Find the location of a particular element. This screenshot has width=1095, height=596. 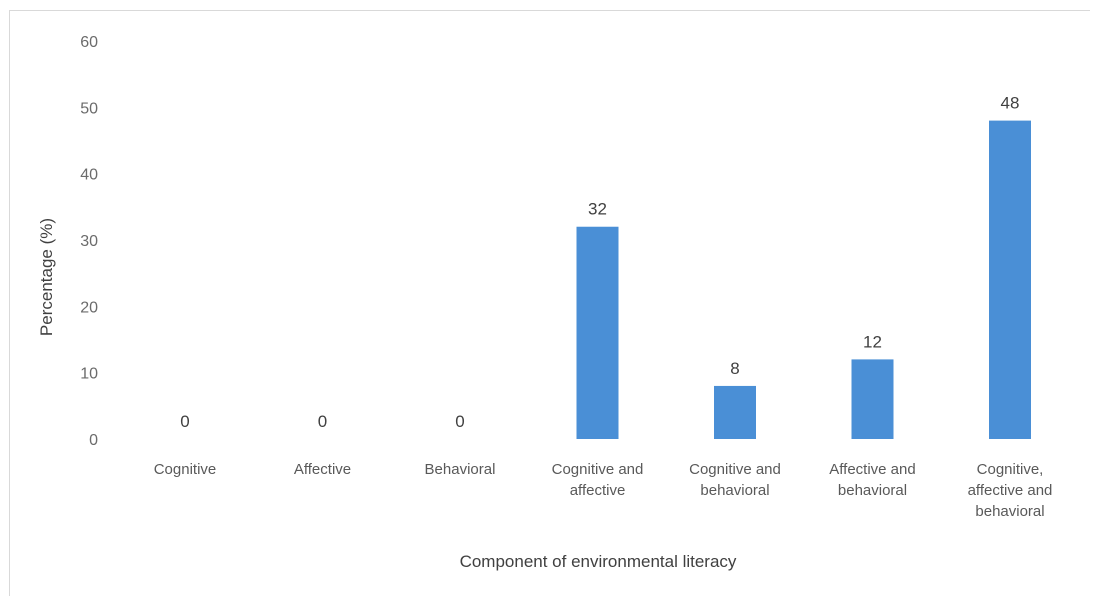

x-category-label: Cognitive and behavioral is located at coordinates (735, 480).